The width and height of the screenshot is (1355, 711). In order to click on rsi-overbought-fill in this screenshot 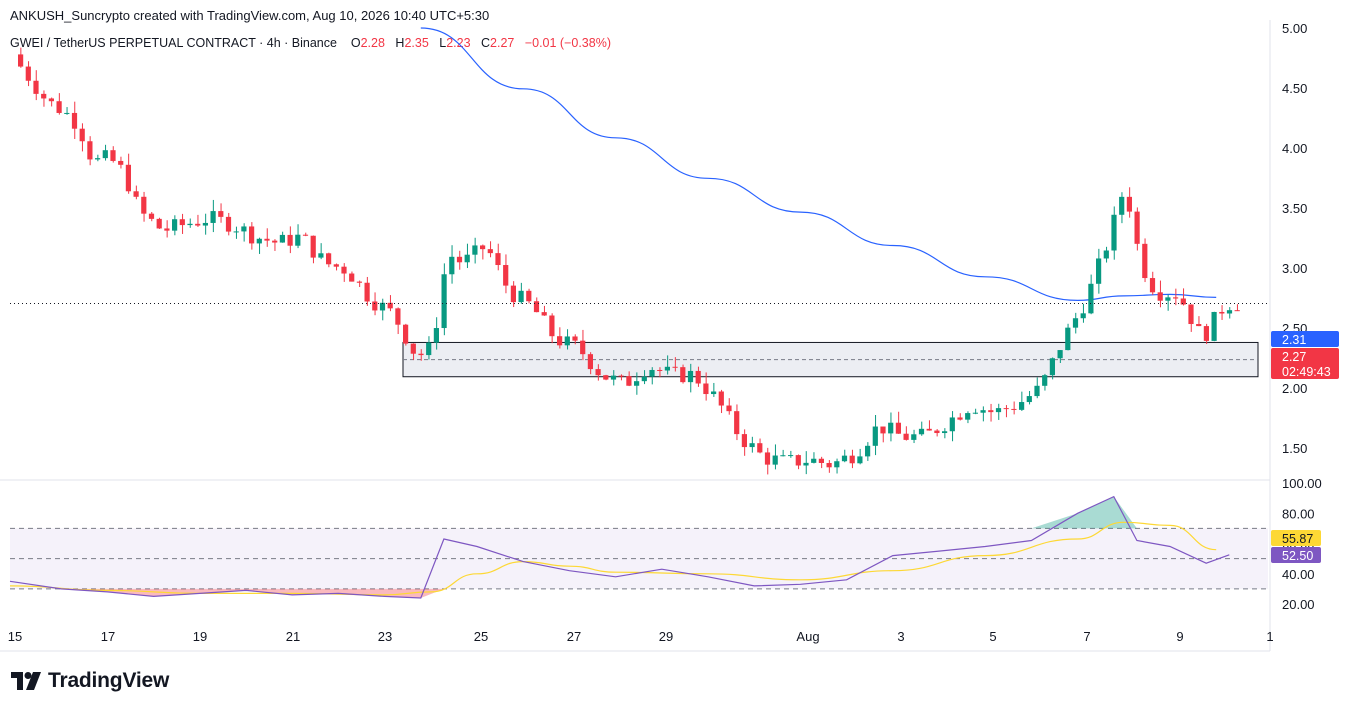, I will do `click(620, 512)`.